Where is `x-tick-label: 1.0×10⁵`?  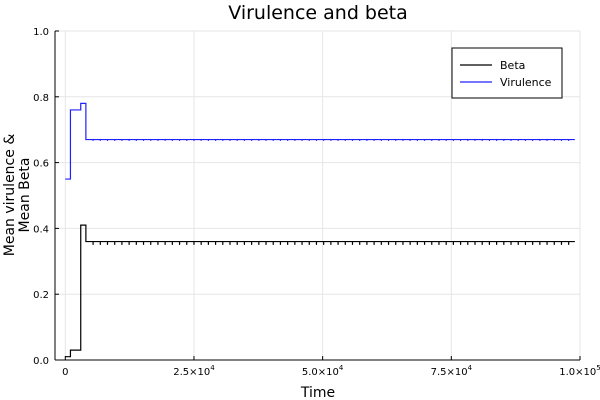 x-tick-label: 1.0×10⁵ is located at coordinates (579, 371).